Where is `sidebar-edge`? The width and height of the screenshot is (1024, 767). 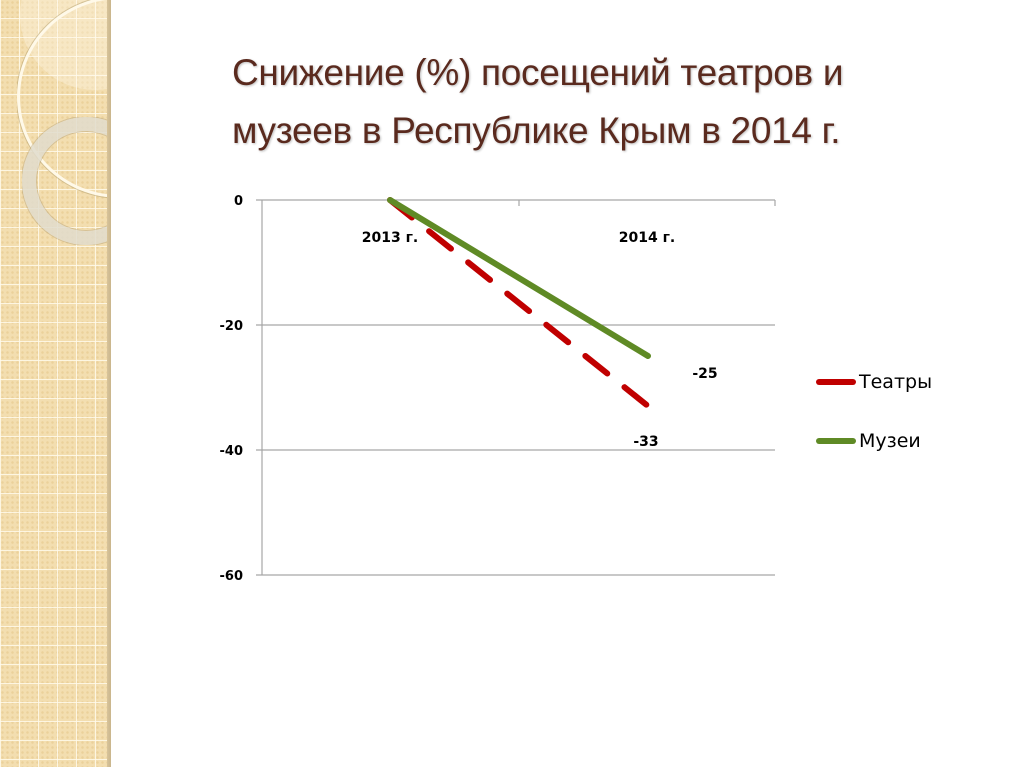 sidebar-edge is located at coordinates (109, 383).